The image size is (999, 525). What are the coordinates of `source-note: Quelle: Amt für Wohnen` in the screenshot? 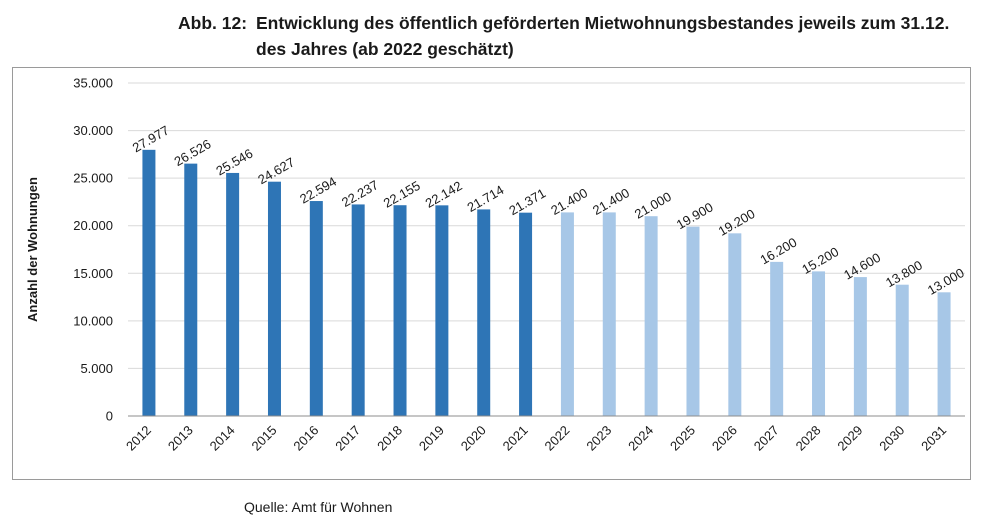 It's located at (318, 507).